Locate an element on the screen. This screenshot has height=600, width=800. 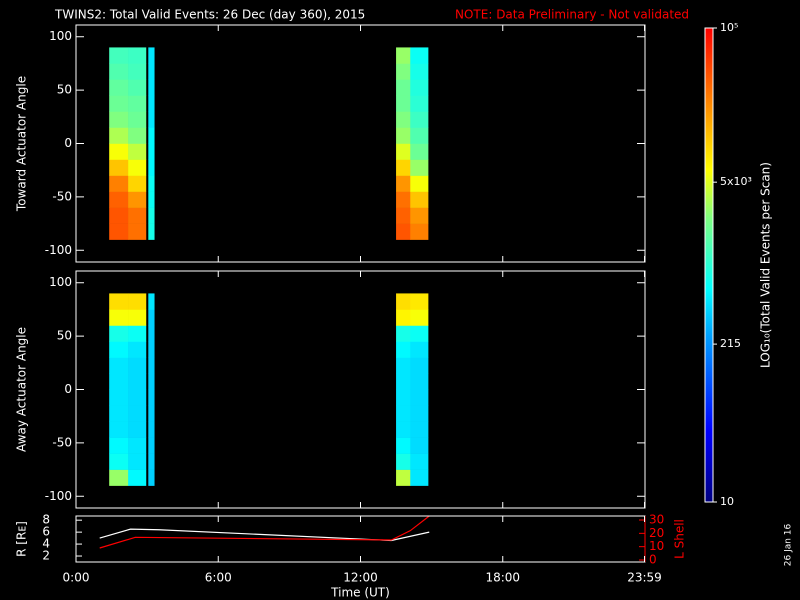
date-stamp: 26 Jan 16 is located at coordinates (789, 544).